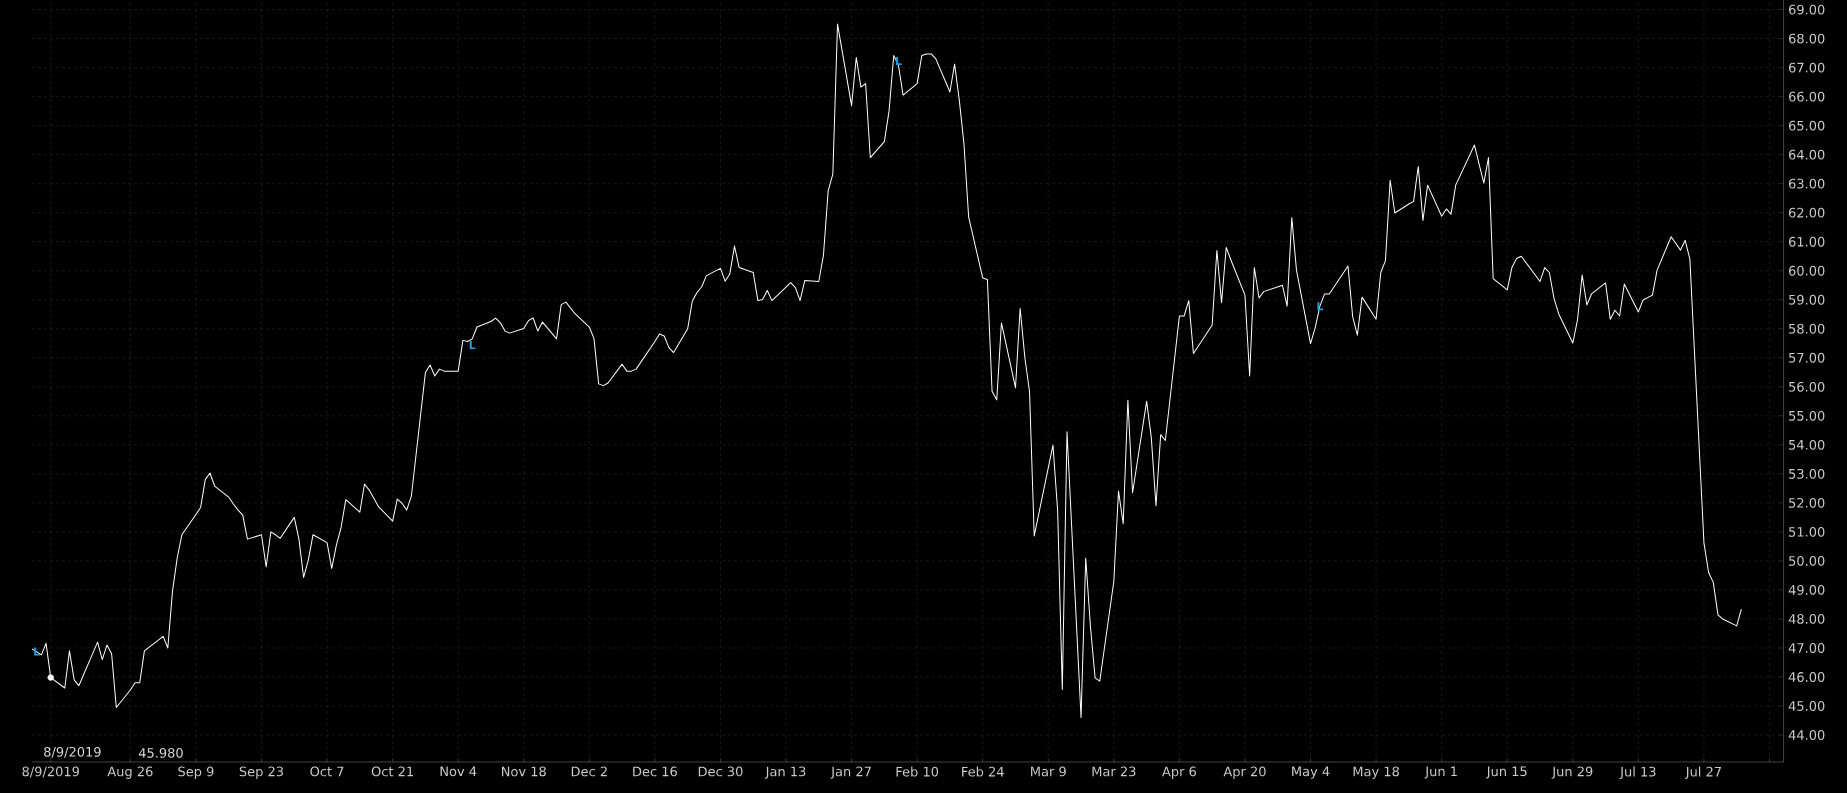 Image resolution: width=1847 pixels, height=793 pixels. Describe the element at coordinates (1806, 38) in the screenshot. I see `y-tick-label: 68.00` at that location.